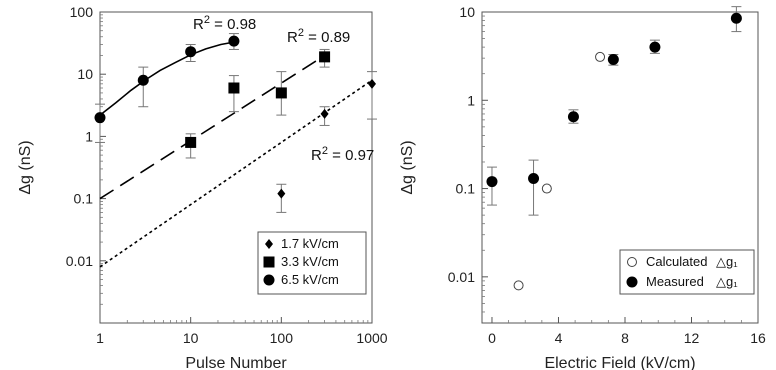  I want to click on legend: 1.7 kV/cm 3.3 kV/cm 6.5 kV/cm, so click(312, 263).